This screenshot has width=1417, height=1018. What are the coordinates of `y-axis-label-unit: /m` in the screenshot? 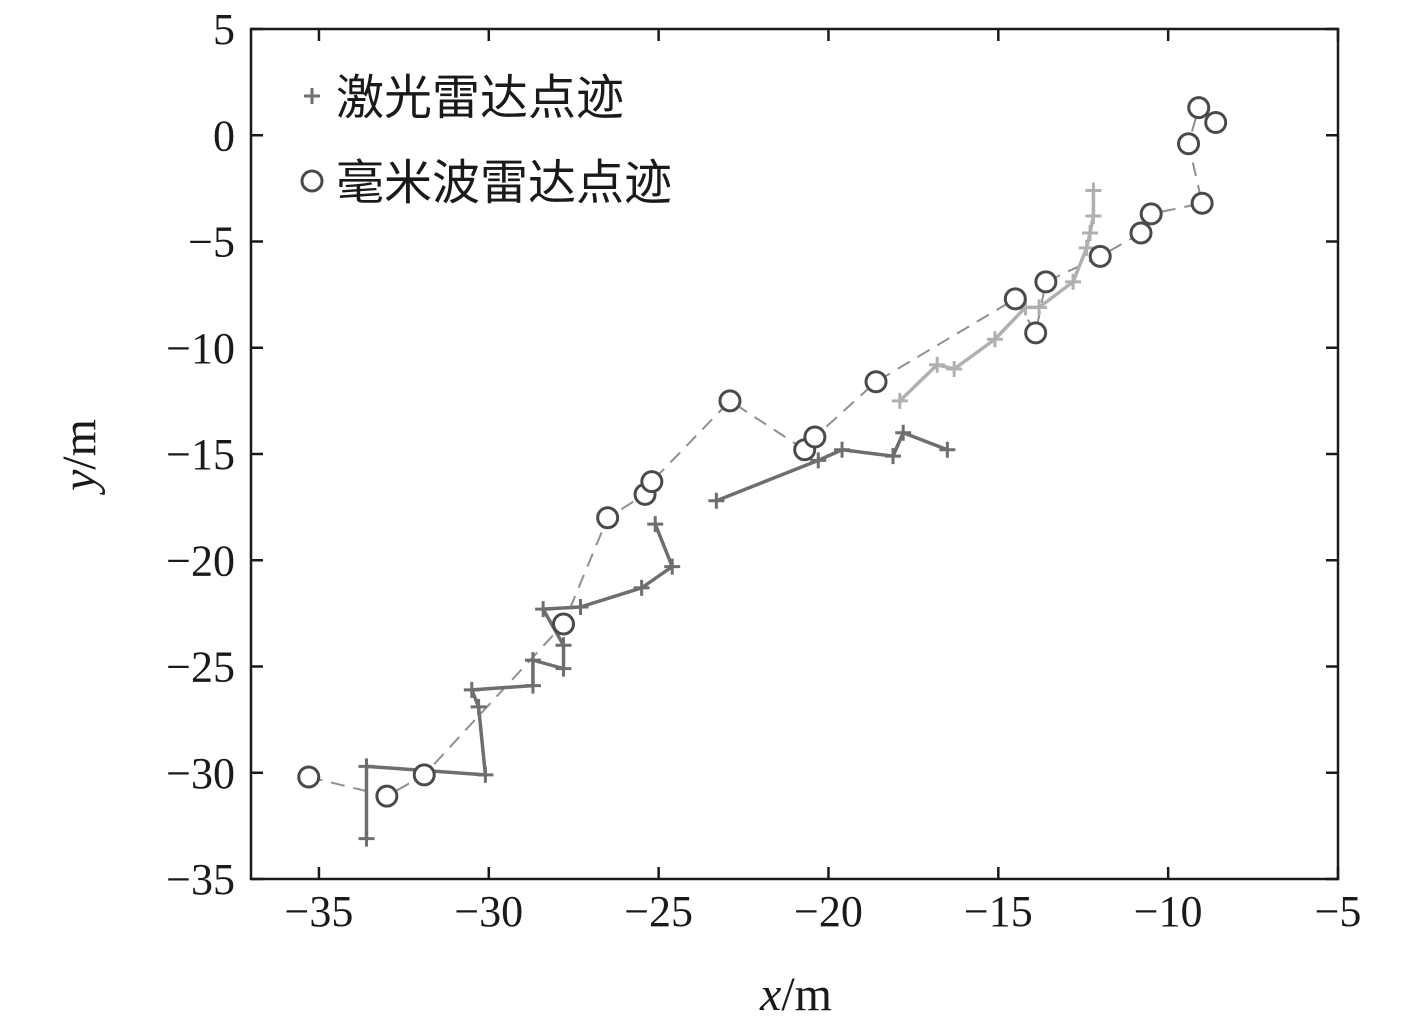 It's located at (79, 444).